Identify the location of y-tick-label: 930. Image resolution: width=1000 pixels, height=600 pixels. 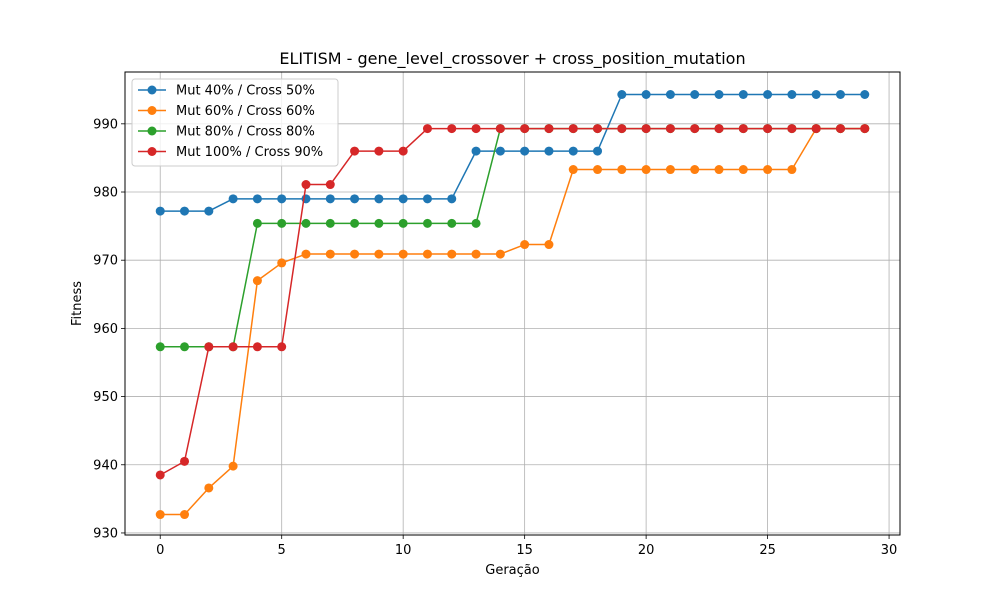
(105, 533).